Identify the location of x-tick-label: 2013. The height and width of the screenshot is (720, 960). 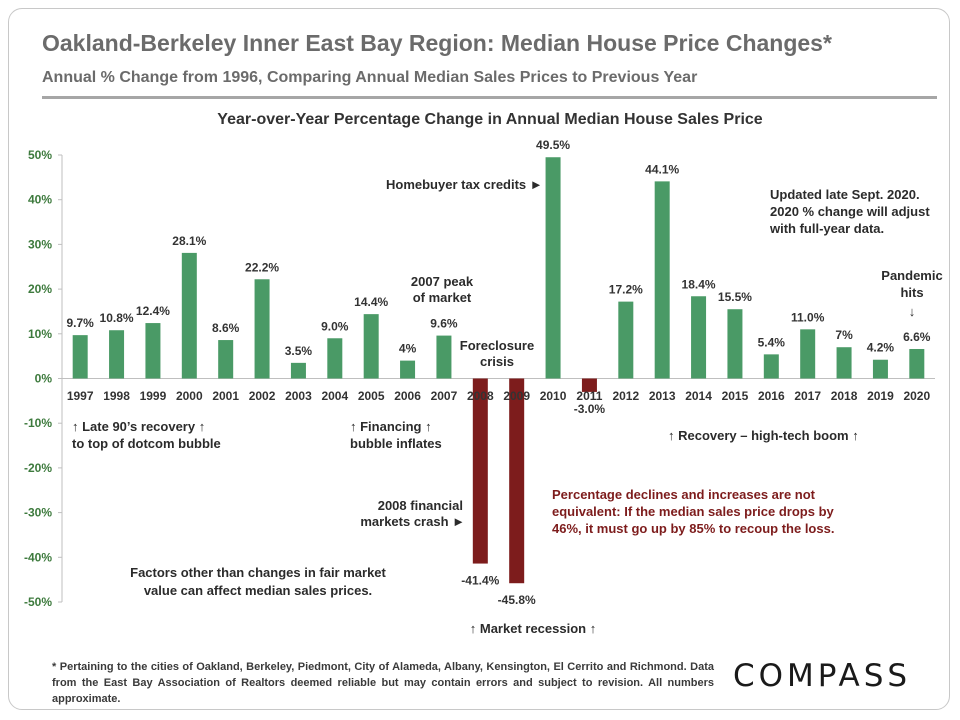
(662, 396).